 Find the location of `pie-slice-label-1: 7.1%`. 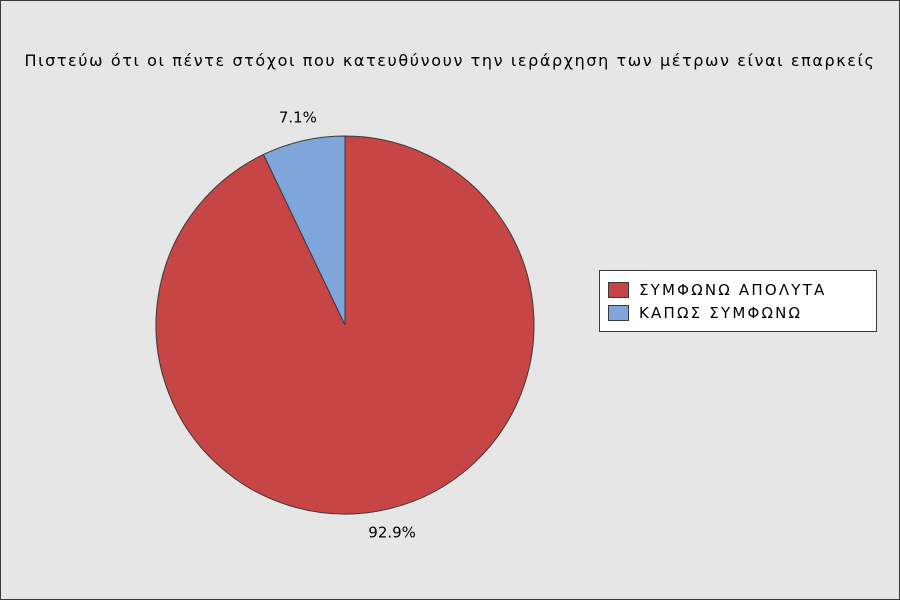

pie-slice-label-1: 7.1% is located at coordinates (298, 117).